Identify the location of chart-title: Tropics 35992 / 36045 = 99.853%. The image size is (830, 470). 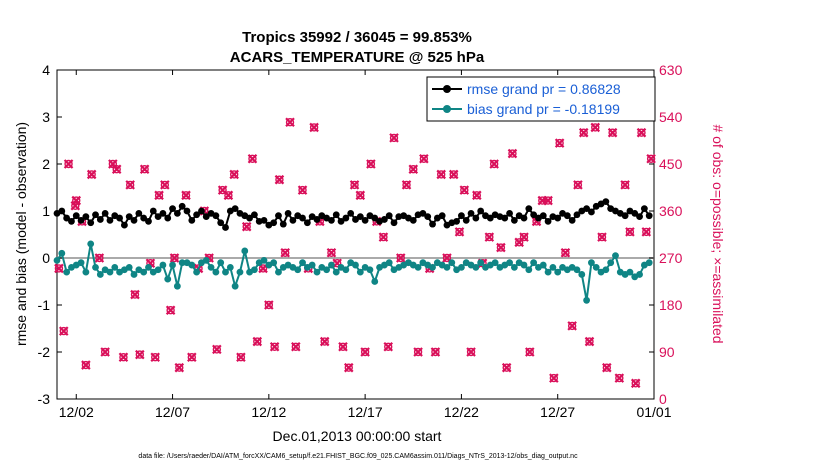
(357, 37).